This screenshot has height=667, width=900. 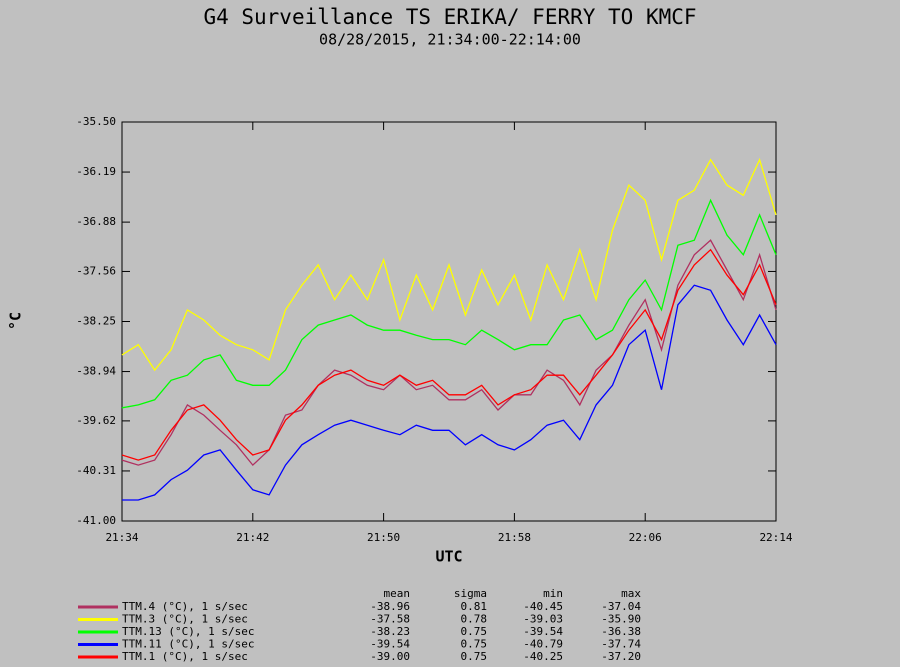 What do you see at coordinates (16, 321) in the screenshot?
I see `y-axis-label: °C` at bounding box center [16, 321].